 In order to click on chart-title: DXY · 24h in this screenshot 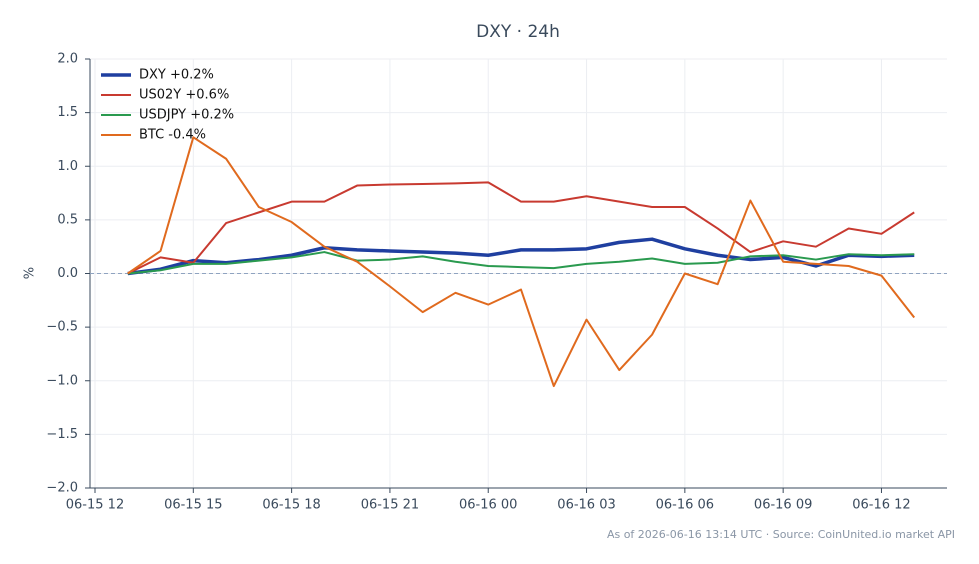, I will do `click(518, 32)`.